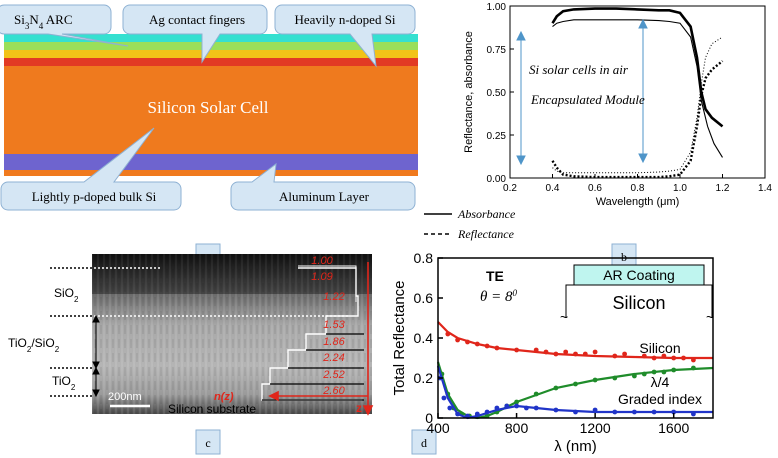 The image size is (778, 458). What do you see at coordinates (333, 358) in the screenshot?
I see `index-value: 2.24` at bounding box center [333, 358].